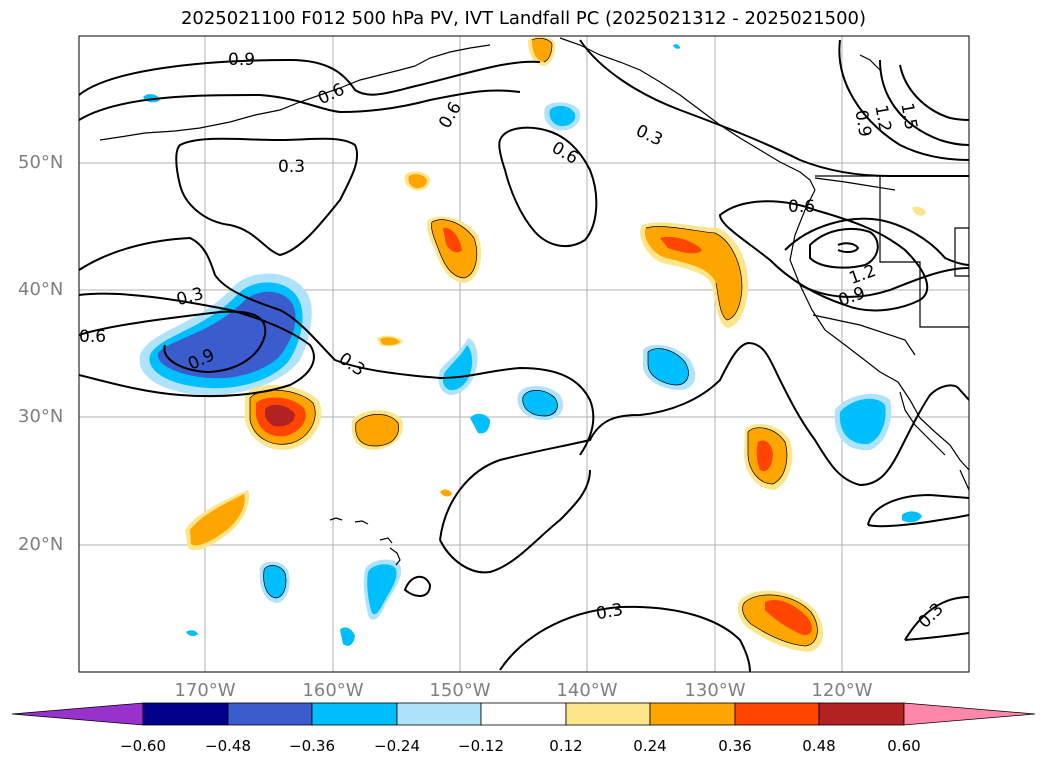 The image size is (1047, 765). What do you see at coordinates (969, 714) in the screenshot?
I see `colorbar-extend-high` at bounding box center [969, 714].